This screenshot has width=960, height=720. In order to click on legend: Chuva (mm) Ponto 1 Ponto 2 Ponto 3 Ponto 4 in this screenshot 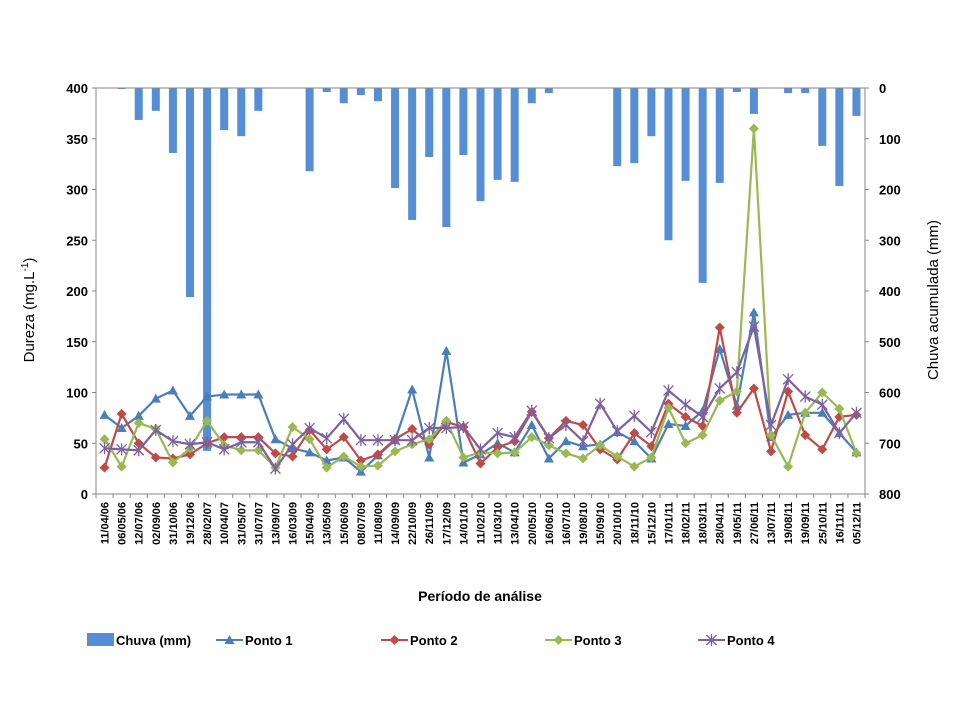, I will do `click(431, 640)`.